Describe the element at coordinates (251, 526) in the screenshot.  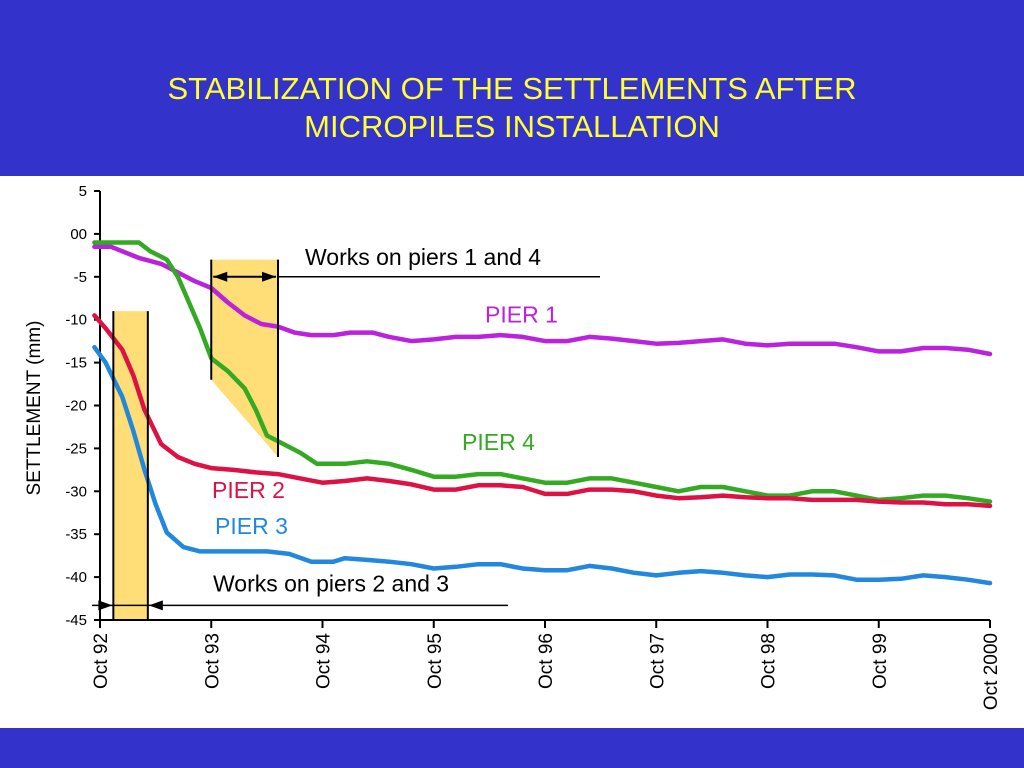
I see `pier-3-label: PIER 3` at that location.